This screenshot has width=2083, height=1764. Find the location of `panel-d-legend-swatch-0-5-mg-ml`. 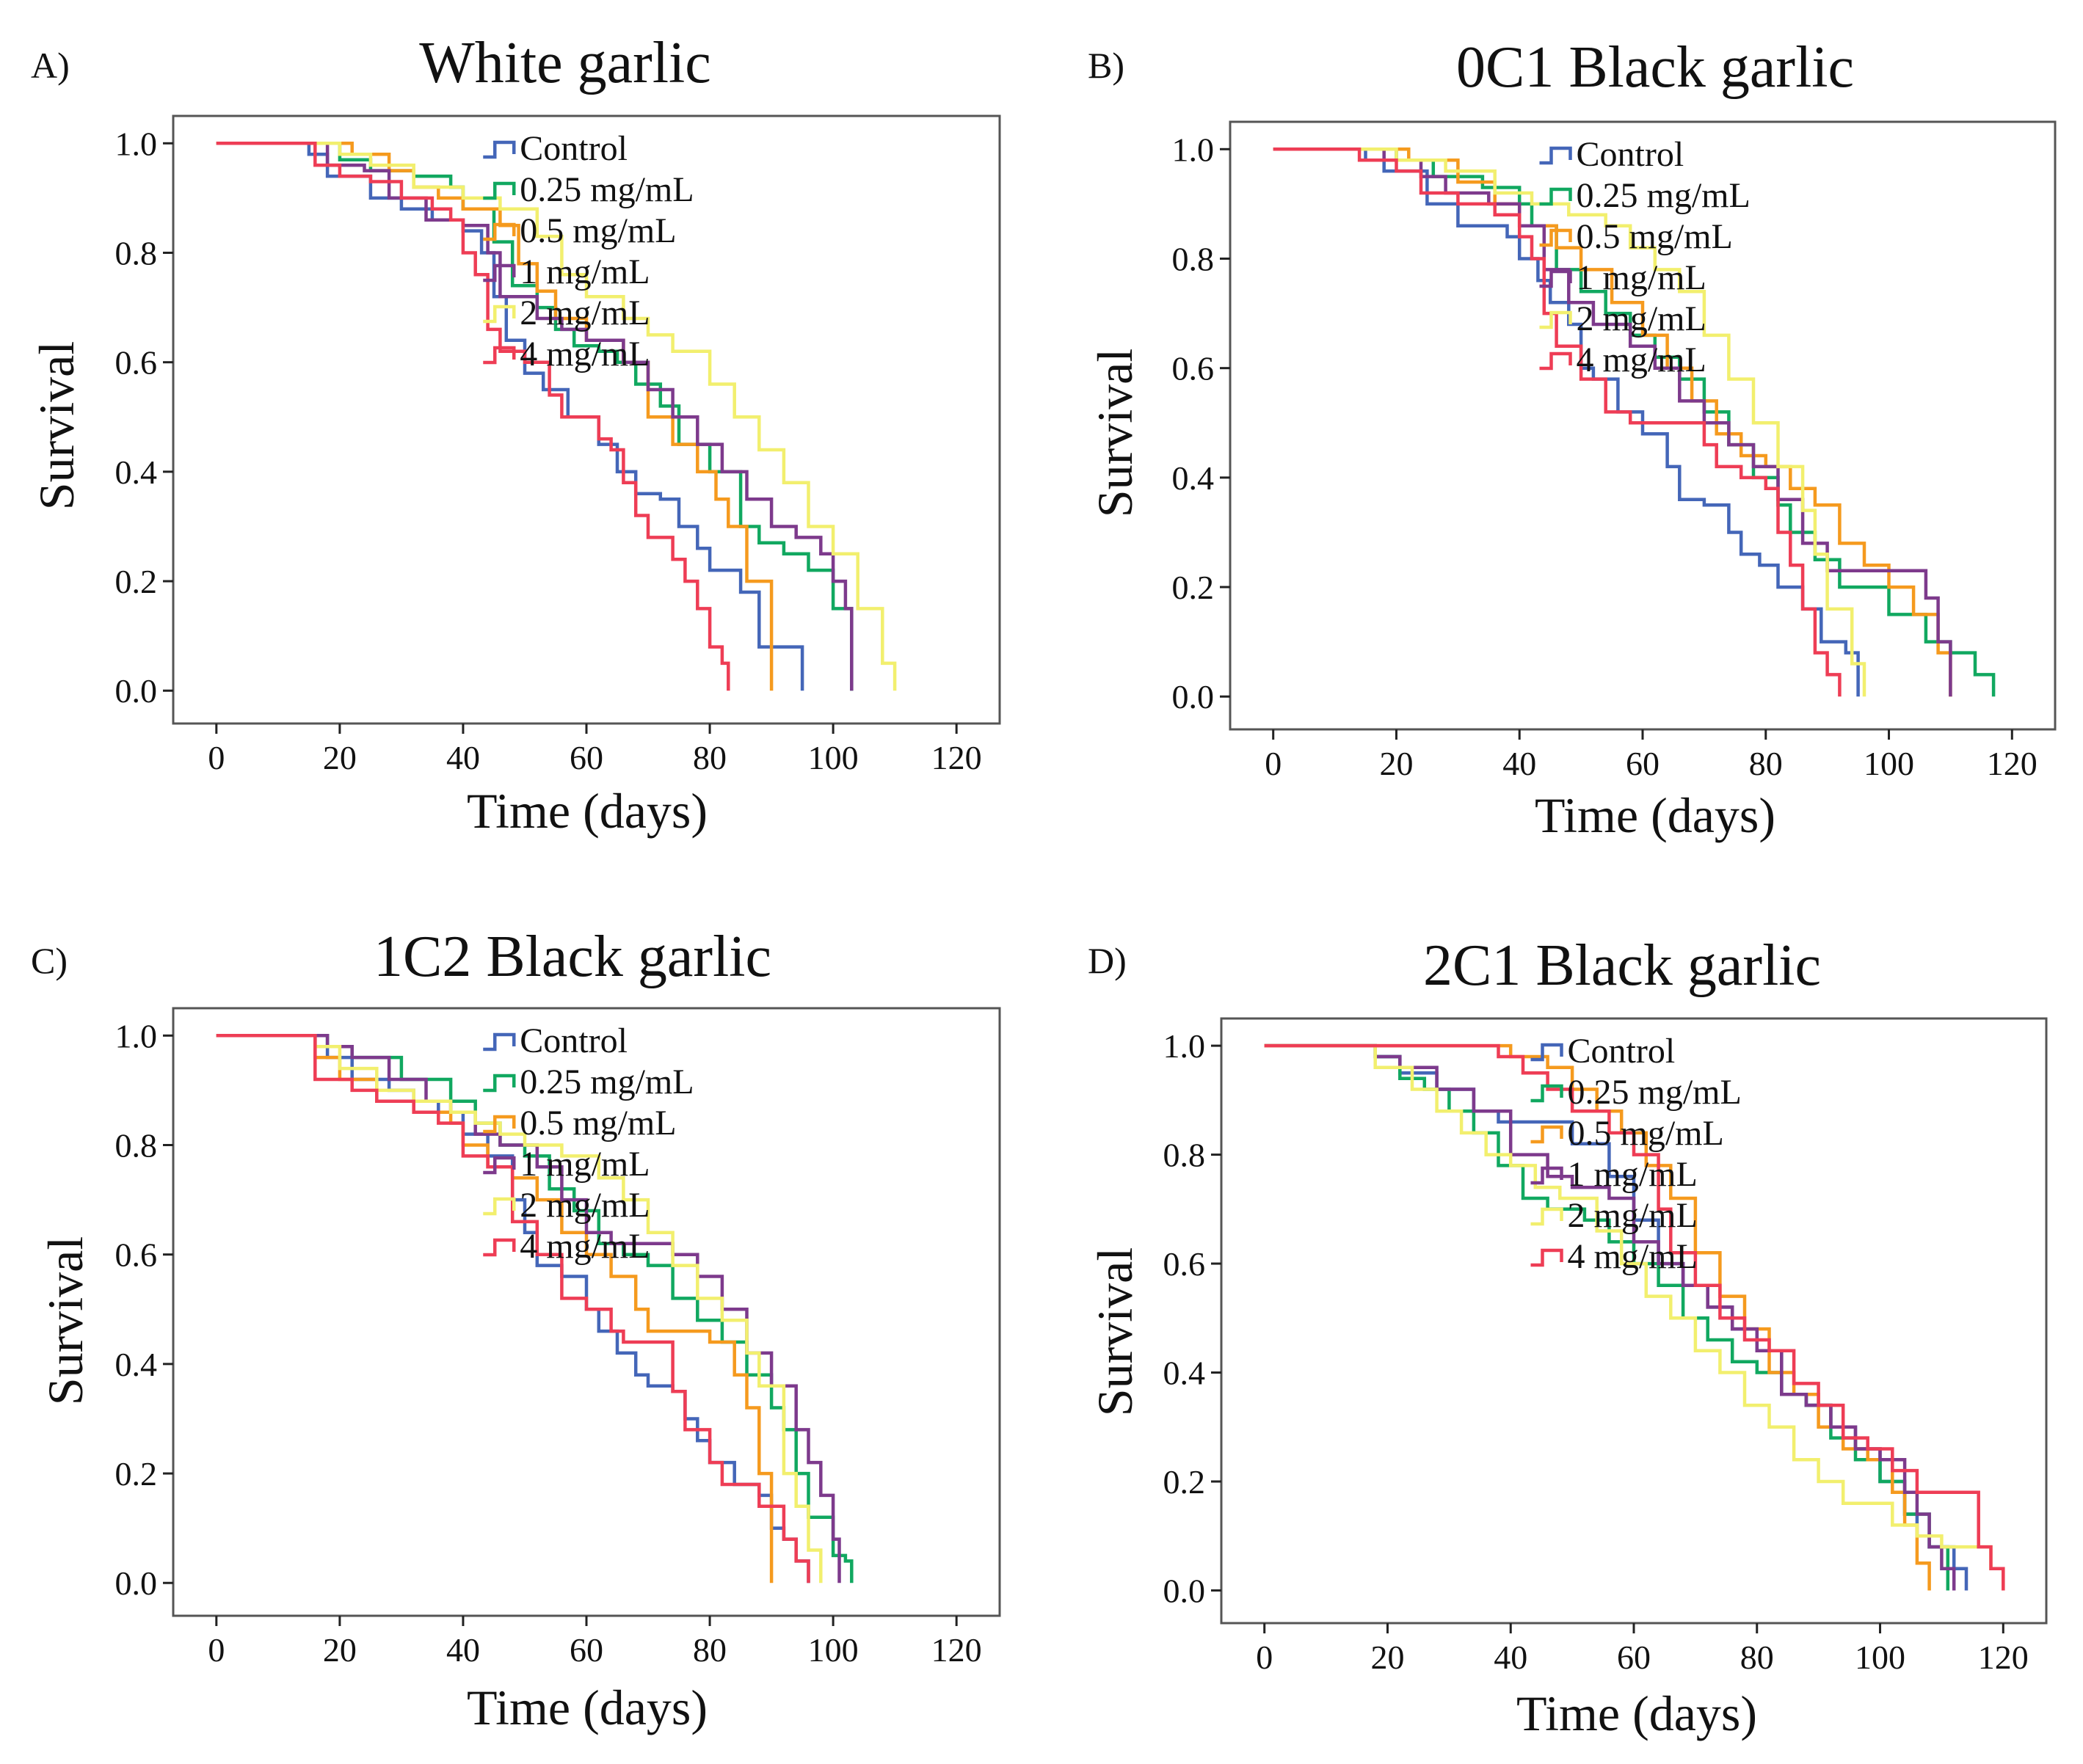

panel-d-legend-swatch-0-5-mg-ml is located at coordinates (1546, 1134).